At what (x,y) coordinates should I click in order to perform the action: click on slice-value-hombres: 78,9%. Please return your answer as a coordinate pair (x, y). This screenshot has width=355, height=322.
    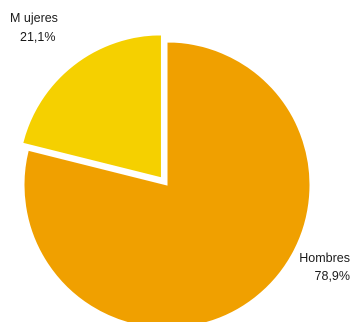
    Looking at the image, I should click on (332, 276).